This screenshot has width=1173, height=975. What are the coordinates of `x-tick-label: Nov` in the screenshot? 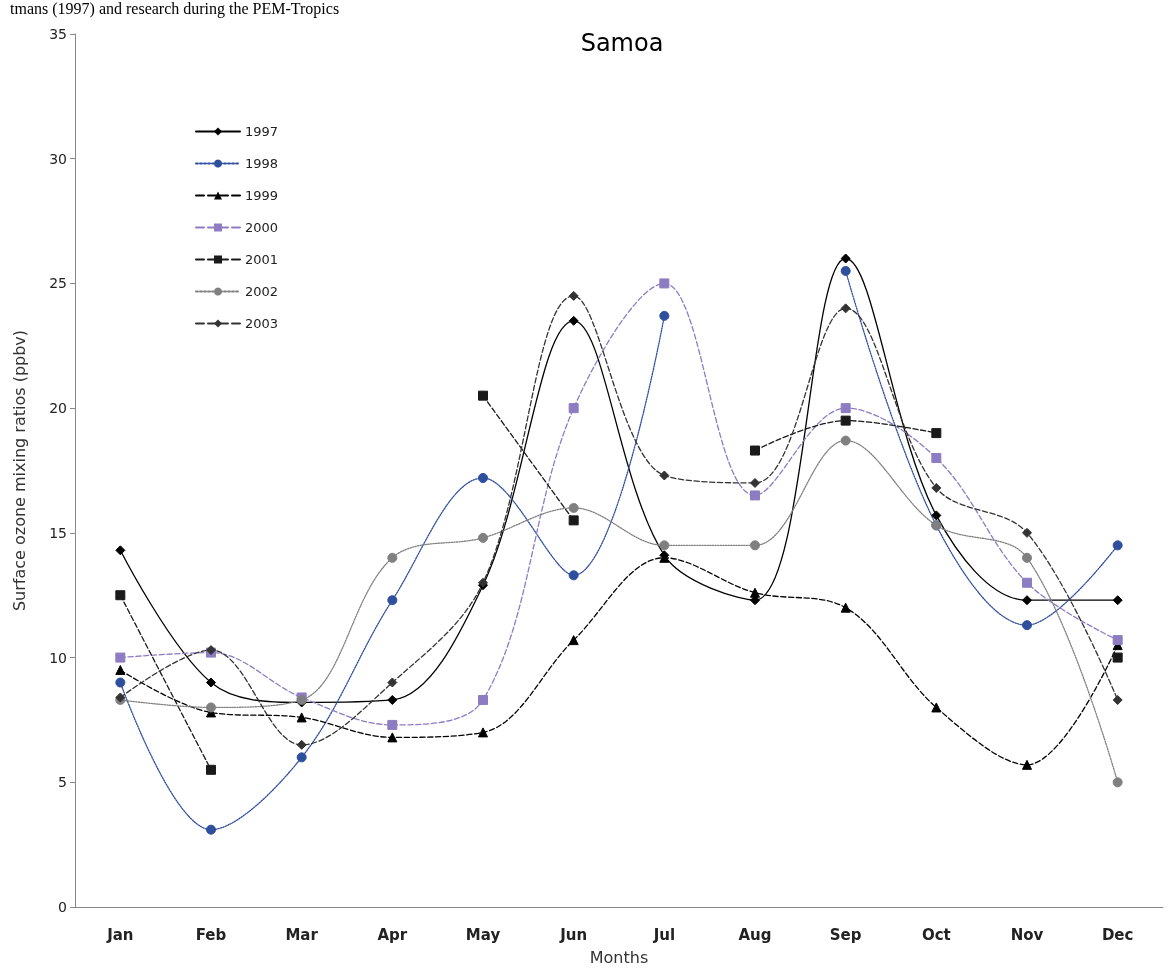 It's located at (1027, 934).